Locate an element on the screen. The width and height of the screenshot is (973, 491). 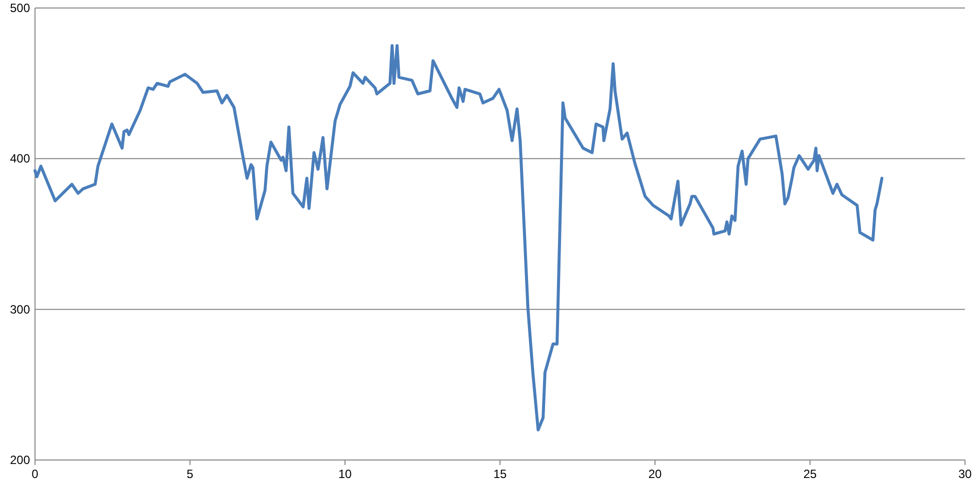
y-tick-label: 300 is located at coordinates (20, 309).